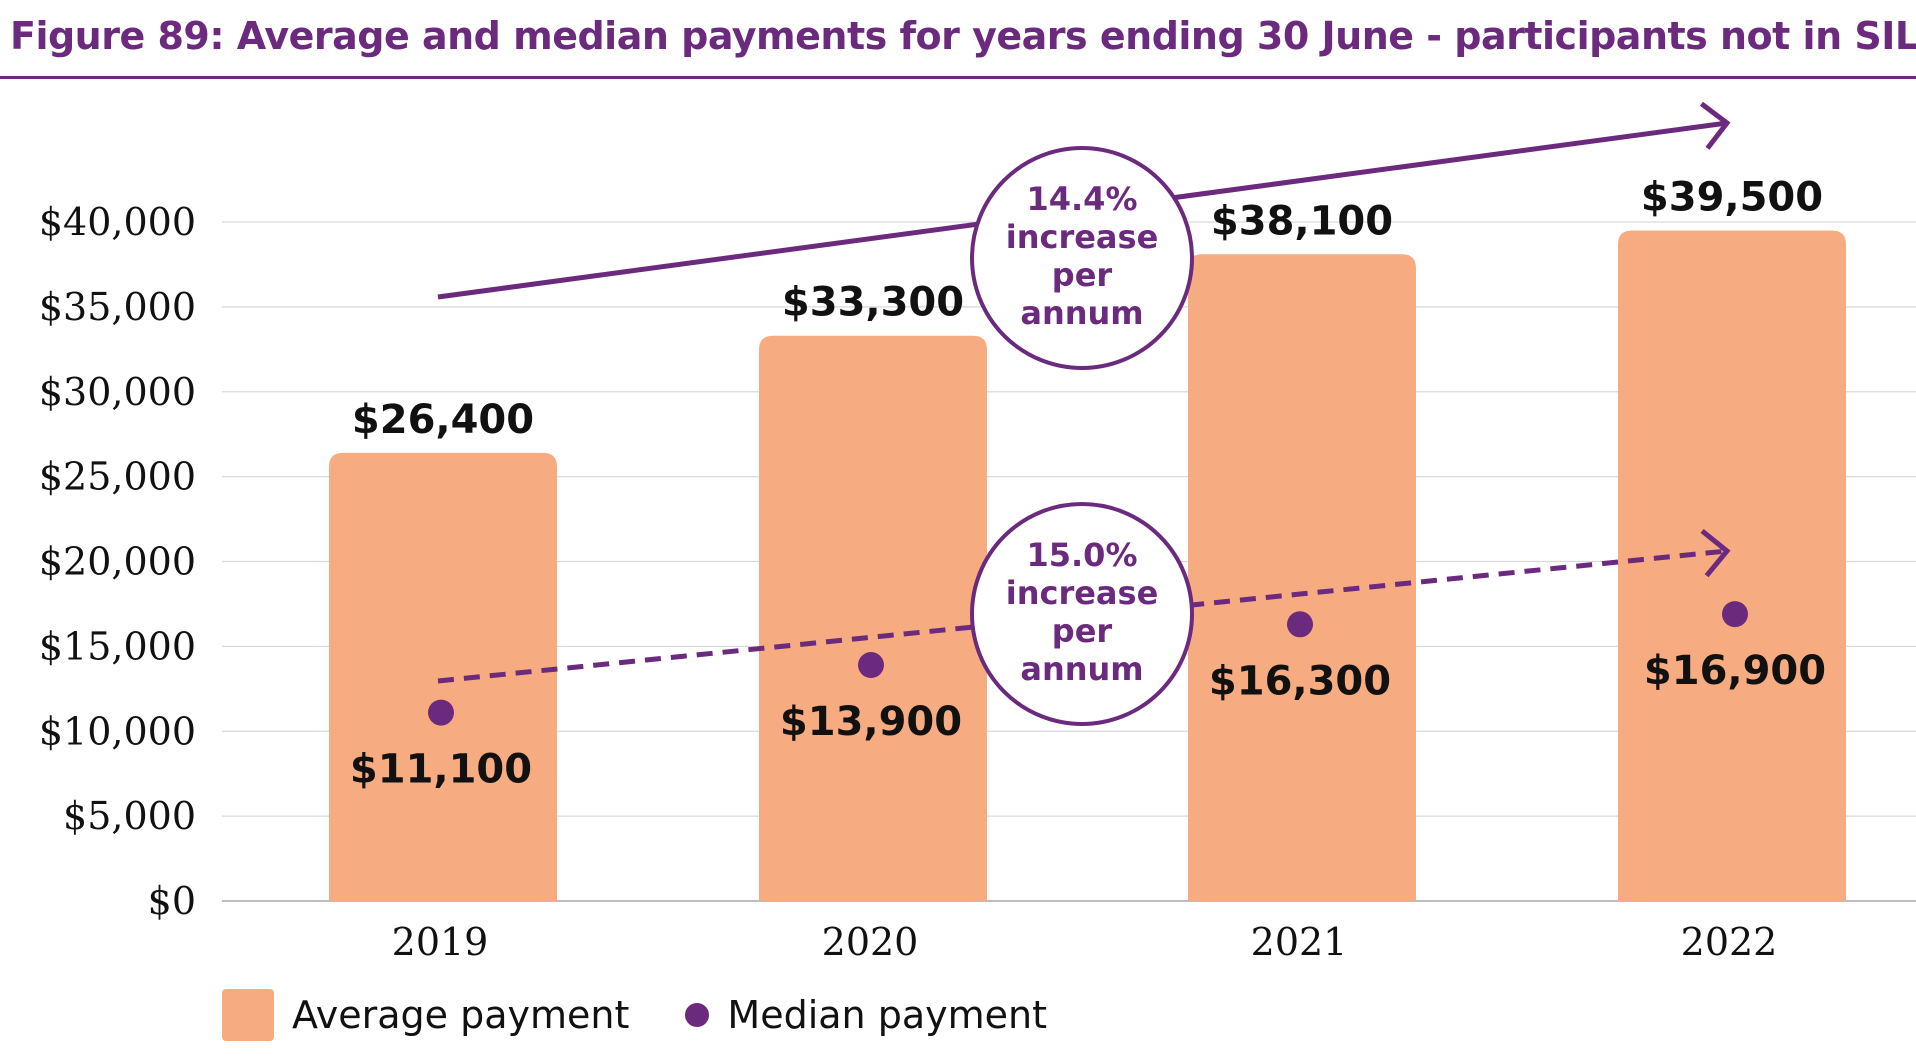 The width and height of the screenshot is (1916, 1060). I want to click on median-point-2019, so click(441, 712).